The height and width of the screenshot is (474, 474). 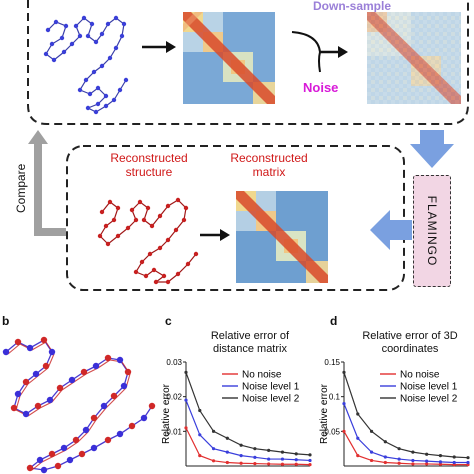 I want to click on down-arrow-icon, so click(x=432, y=149).